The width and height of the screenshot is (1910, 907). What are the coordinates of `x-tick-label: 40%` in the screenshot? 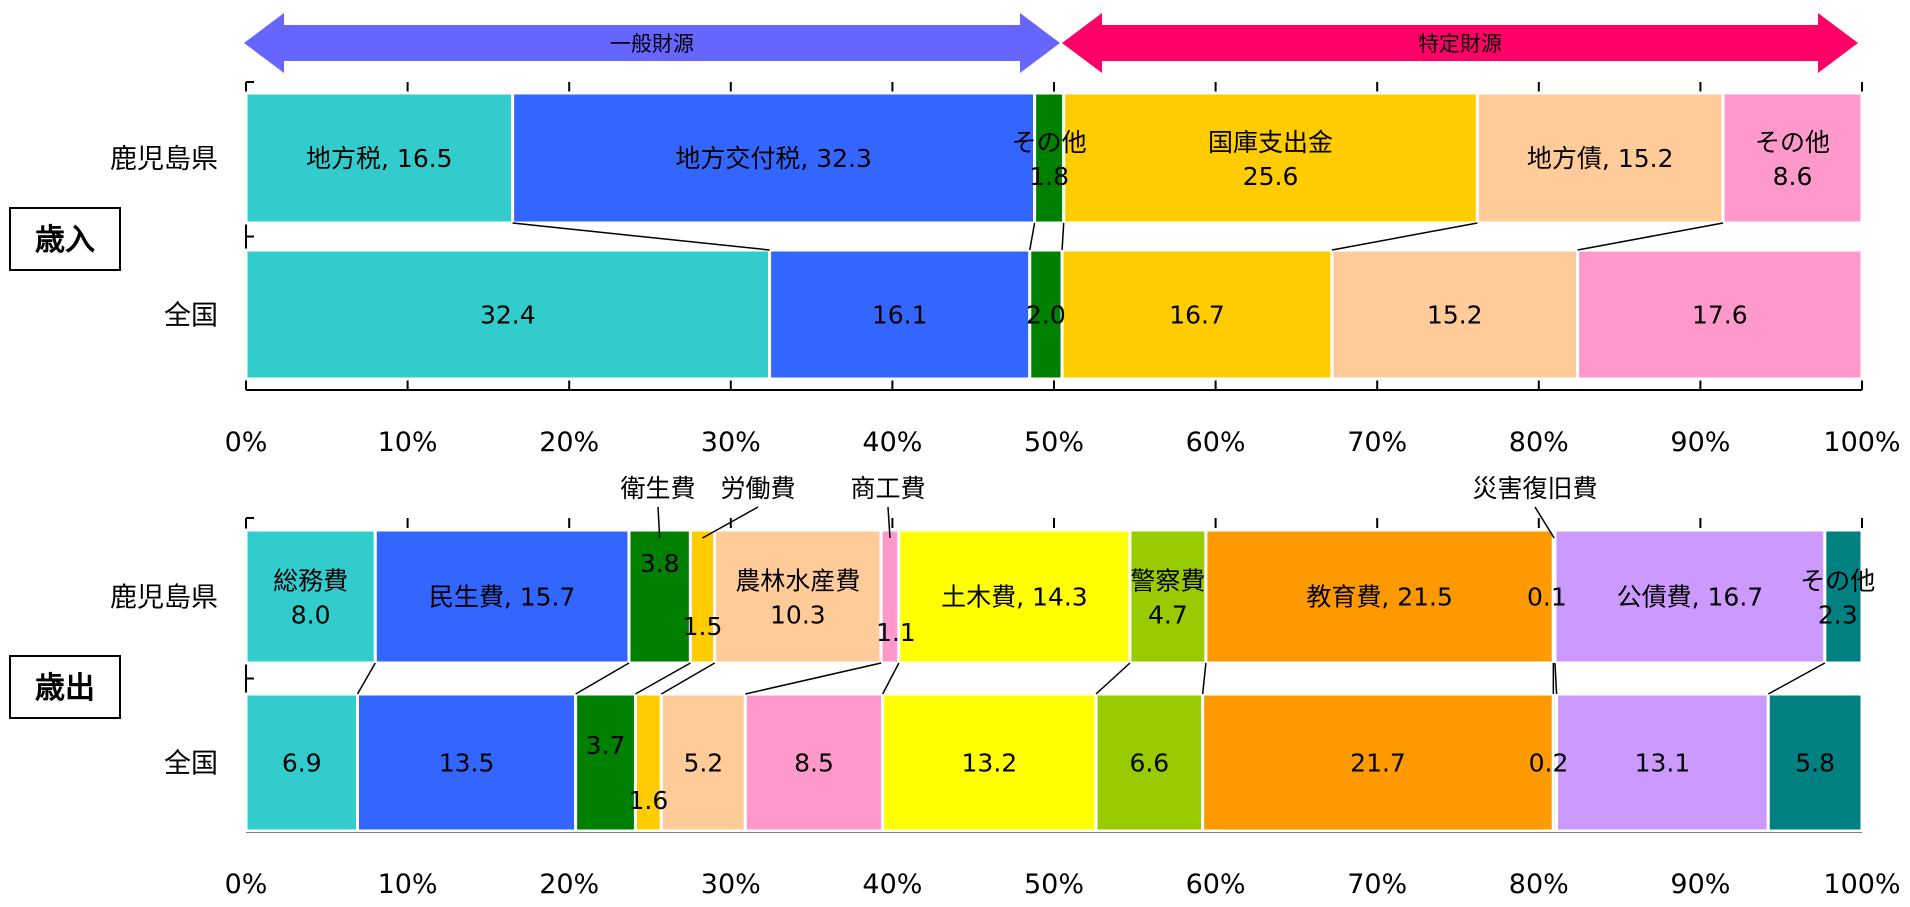 It's located at (892, 884).